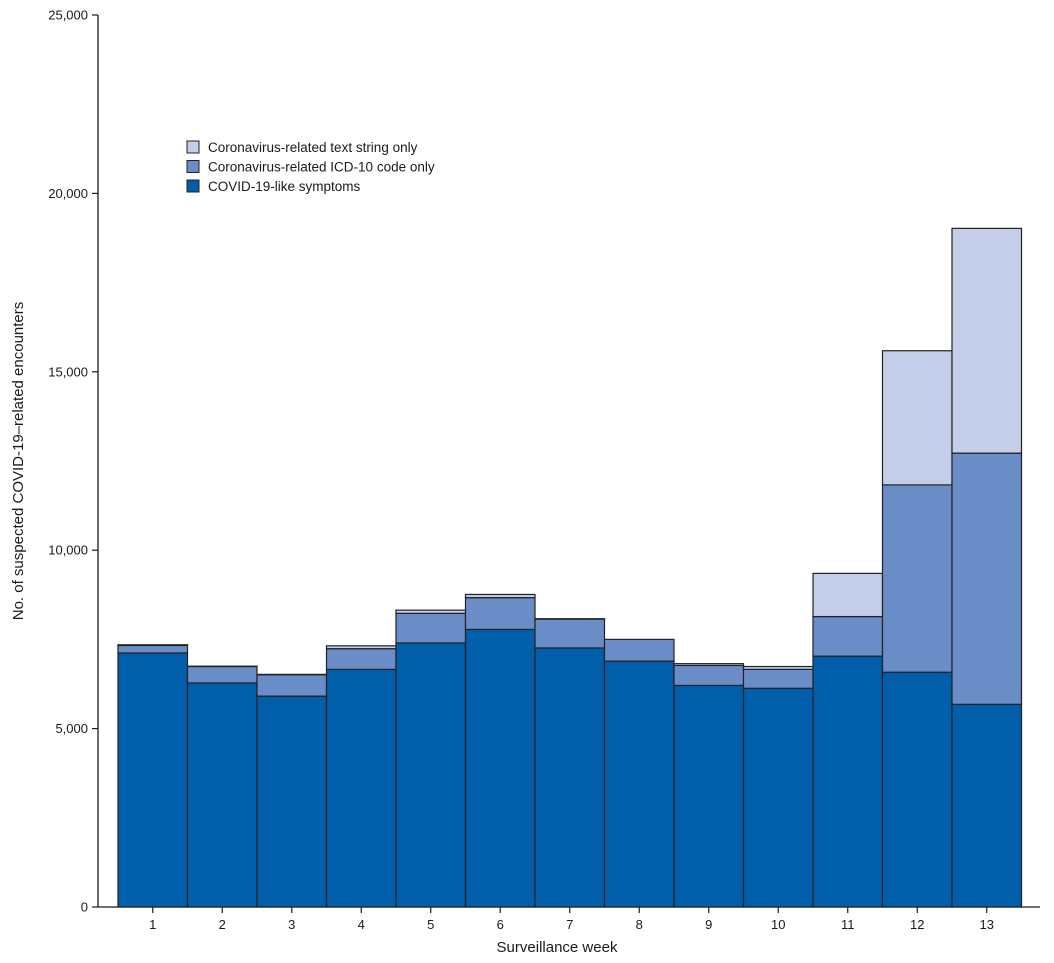  What do you see at coordinates (321, 167) in the screenshot?
I see `legend-label: Coronavirus-related ICD-10 code only` at bounding box center [321, 167].